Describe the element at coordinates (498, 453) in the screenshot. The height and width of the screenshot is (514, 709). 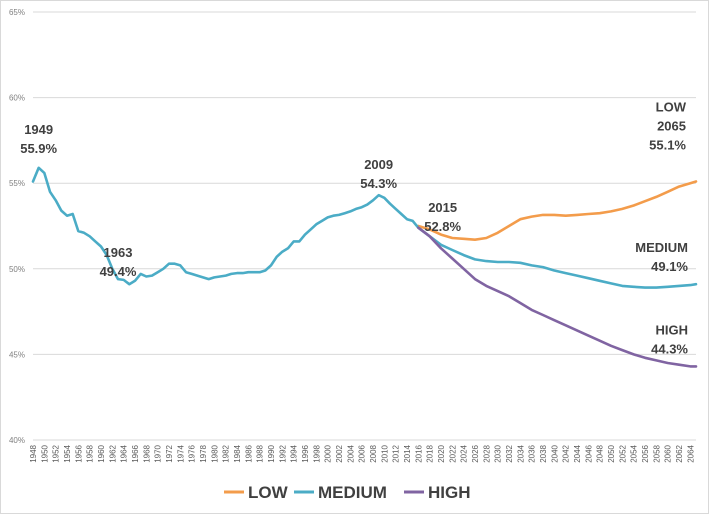
I see `x-tick-label: 2030` at that location.